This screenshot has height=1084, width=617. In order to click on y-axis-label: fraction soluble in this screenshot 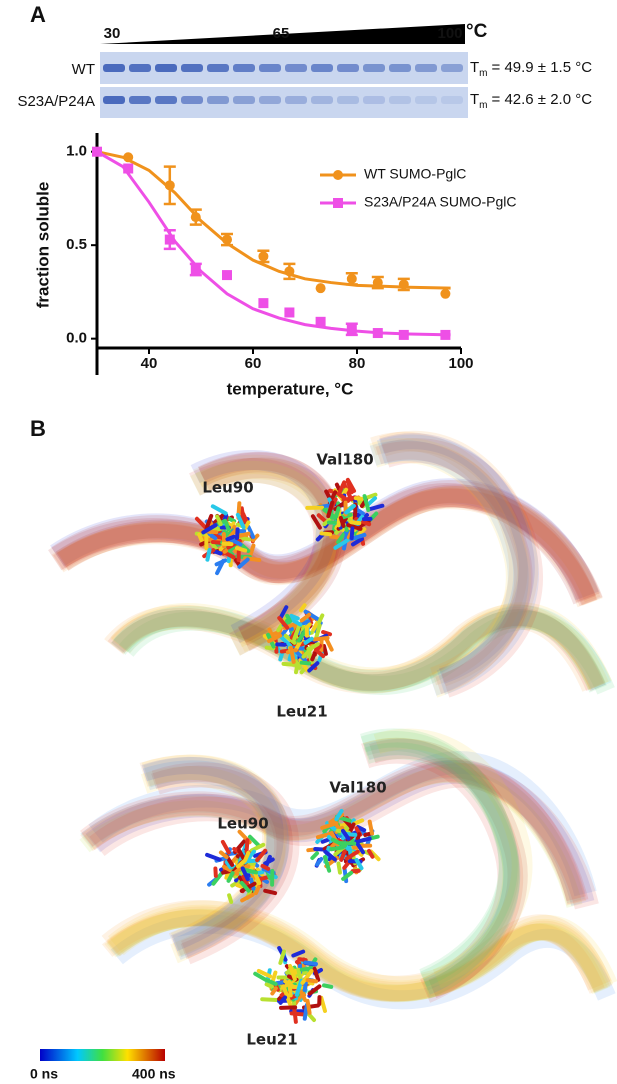, I will do `click(42, 245)`.